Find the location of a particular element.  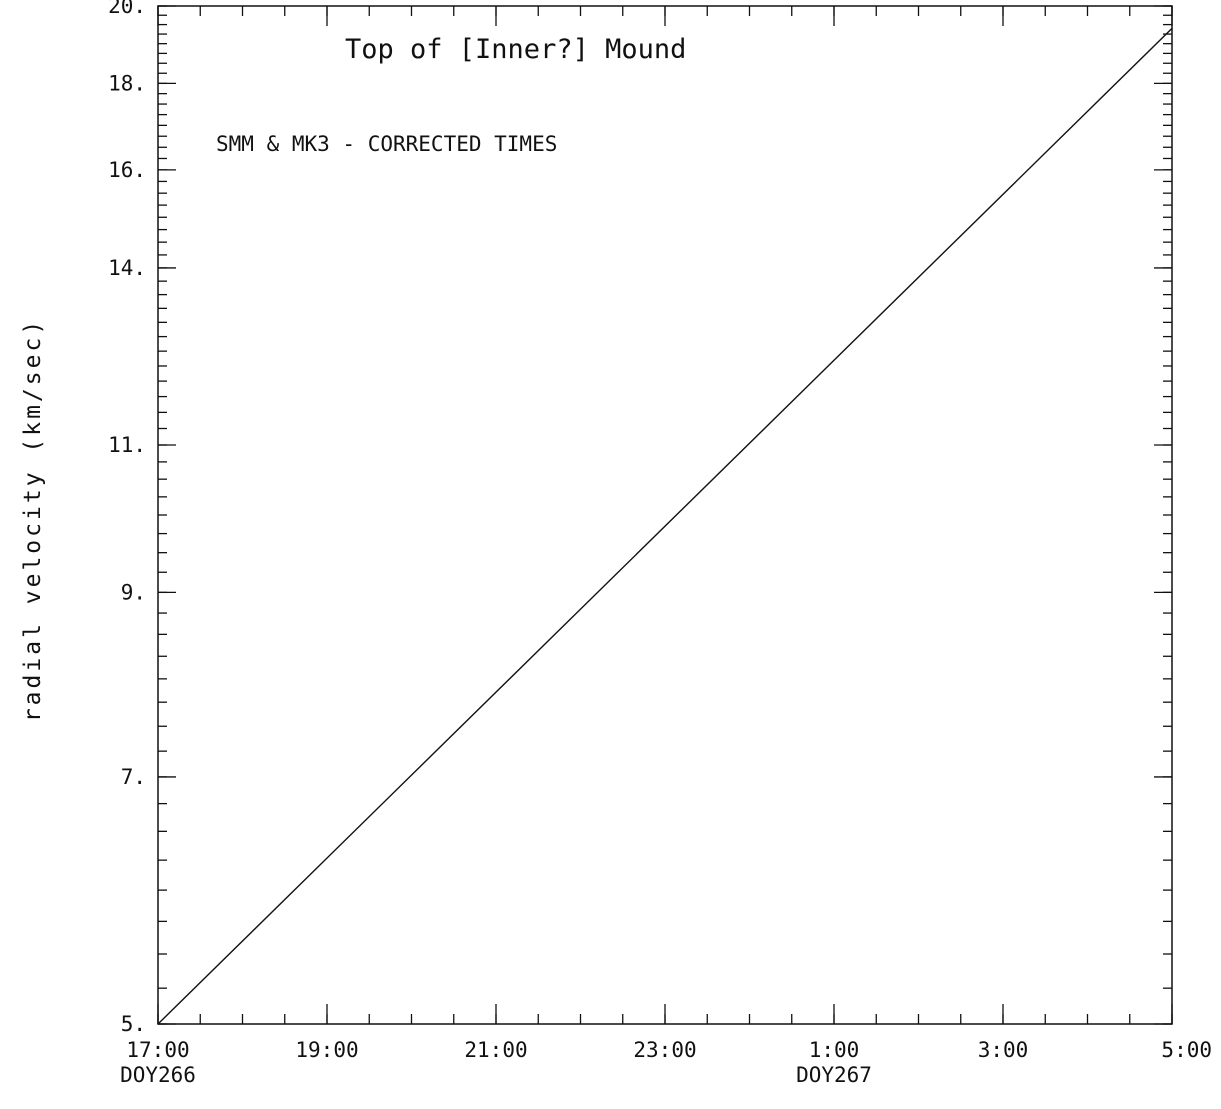

x-tick-label: 23:00 is located at coordinates (664, 1050).